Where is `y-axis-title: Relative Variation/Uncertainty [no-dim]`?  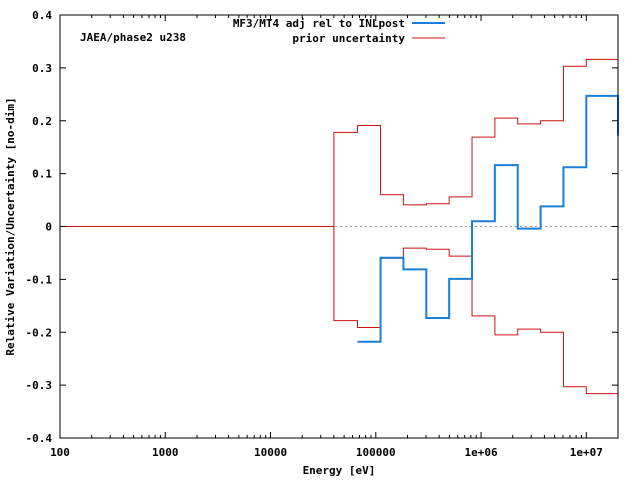 y-axis-title: Relative Variation/Uncertainty [no-dim] is located at coordinates (10, 226).